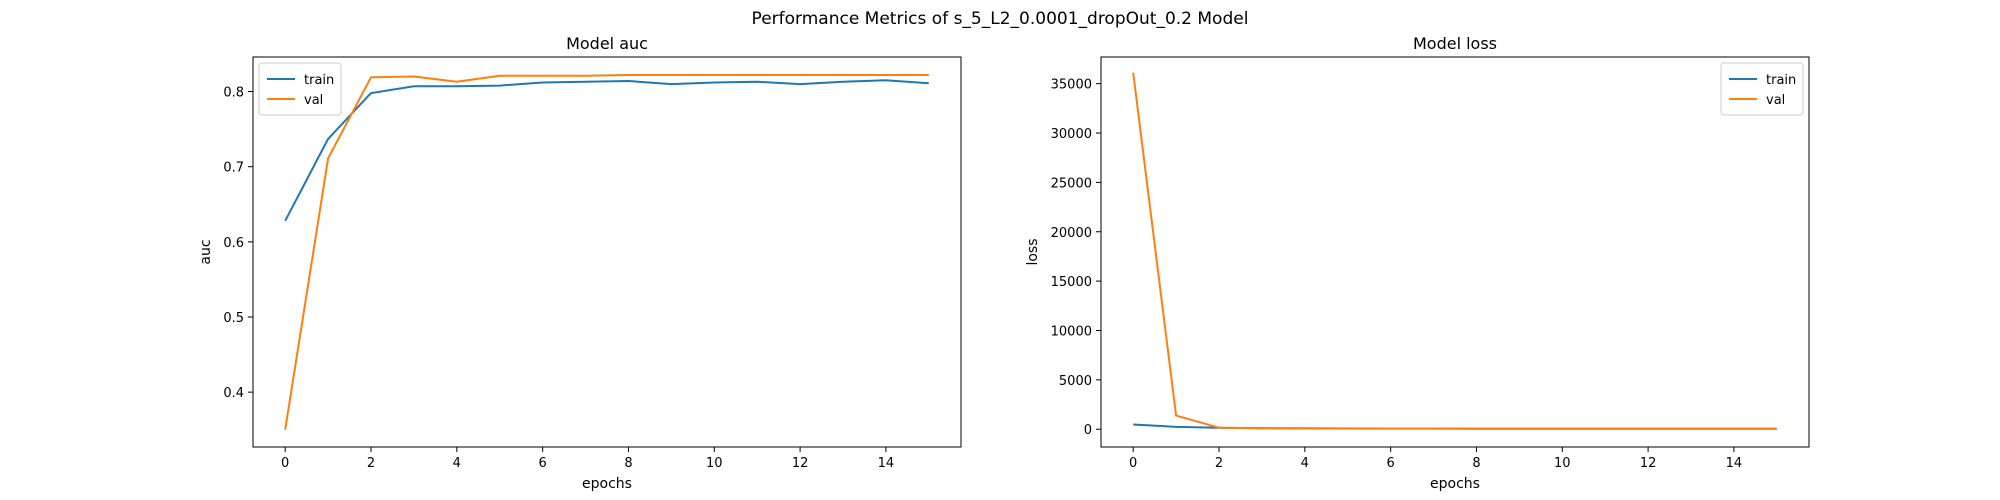  Describe the element at coordinates (1562, 463) in the screenshot. I see `chart2-xtick-label: 10` at that location.